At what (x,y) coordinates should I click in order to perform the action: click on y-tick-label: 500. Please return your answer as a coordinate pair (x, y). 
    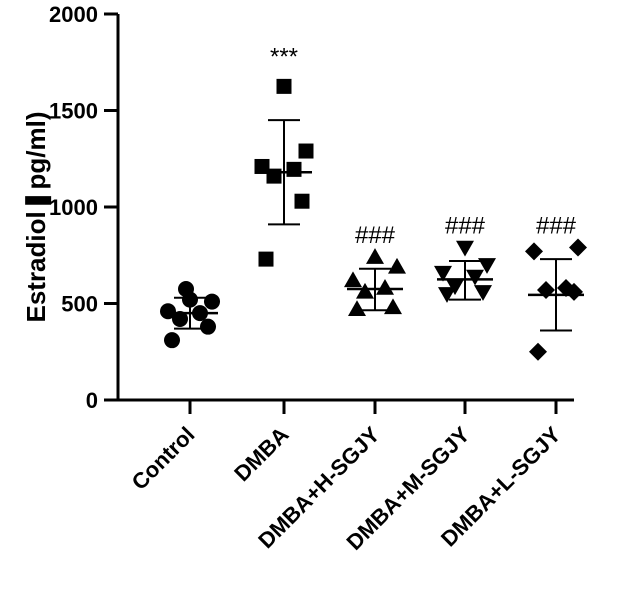
    Looking at the image, I should click on (79, 304).